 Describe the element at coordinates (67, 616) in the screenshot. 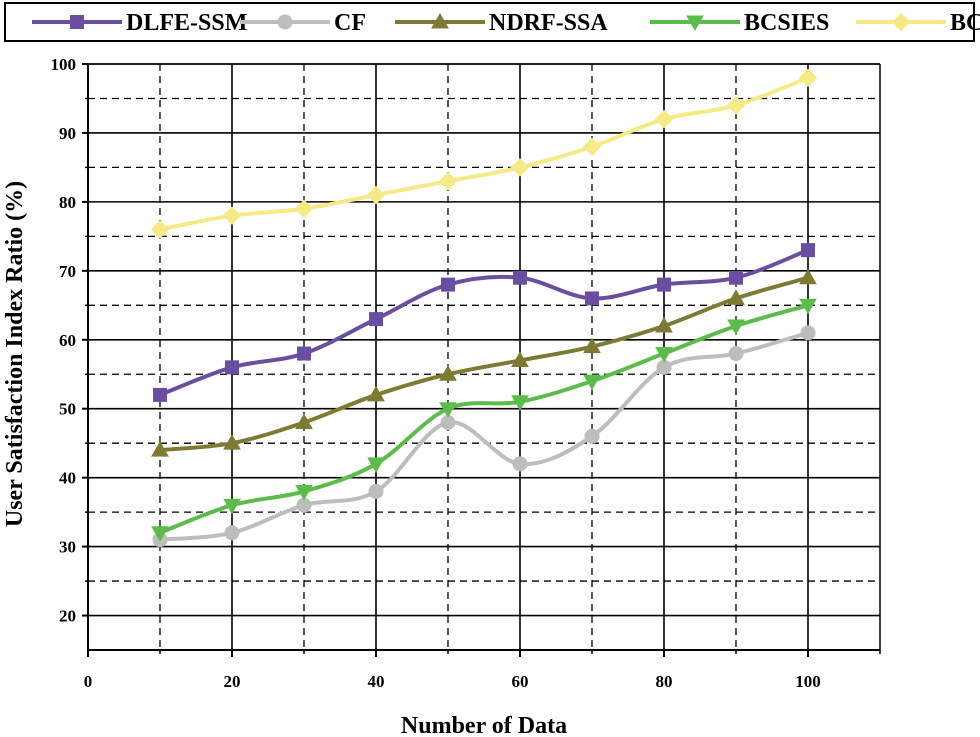

I see `y-tick-label-20: 20` at that location.